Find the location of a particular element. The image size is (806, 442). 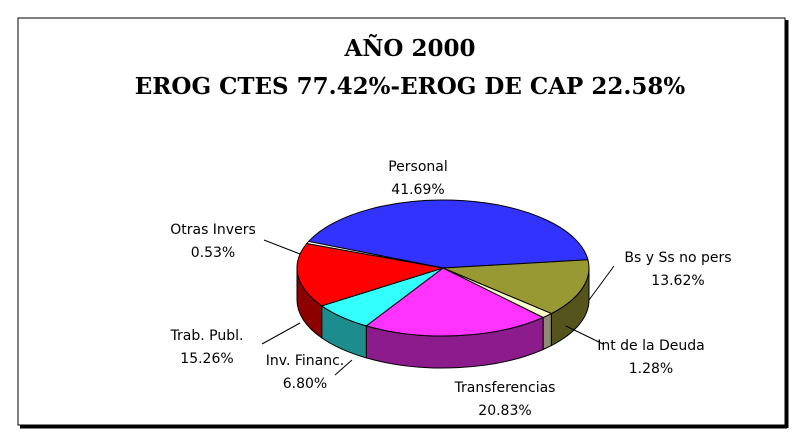

slice-value-label: 13.62% is located at coordinates (677, 281).